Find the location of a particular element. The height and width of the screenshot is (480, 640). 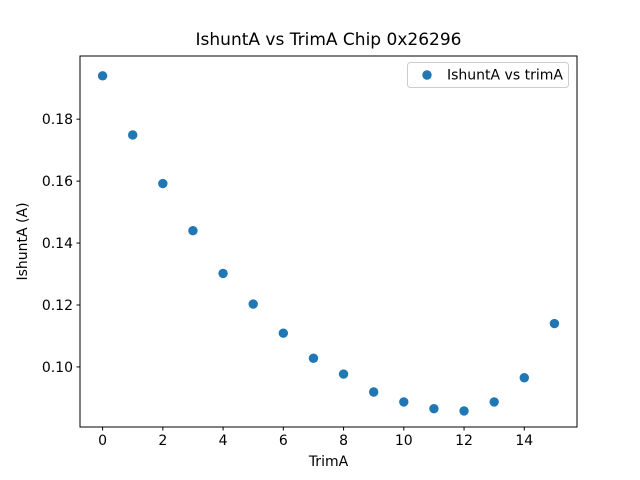

x-tick-label: 8 is located at coordinates (343, 441).